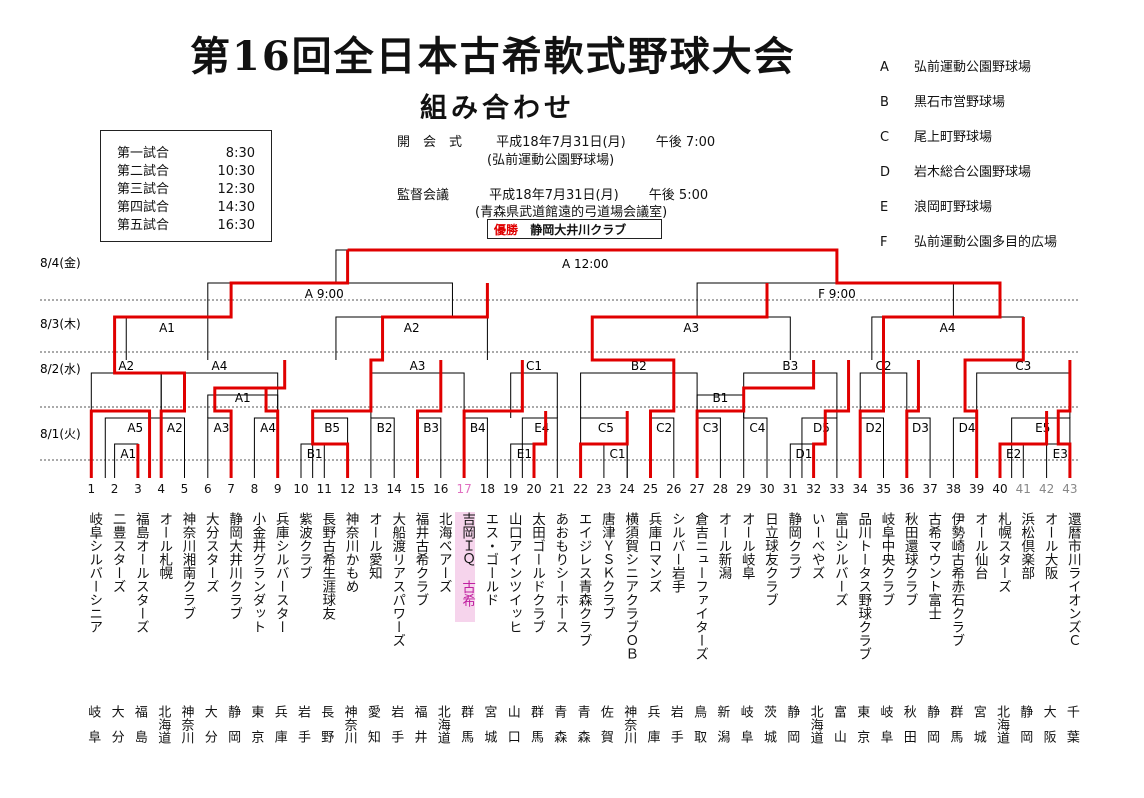 The image size is (1144, 798). What do you see at coordinates (969, 242) in the screenshot?
I see `venue-item: F 弘前運動公園多目的広場` at bounding box center [969, 242].